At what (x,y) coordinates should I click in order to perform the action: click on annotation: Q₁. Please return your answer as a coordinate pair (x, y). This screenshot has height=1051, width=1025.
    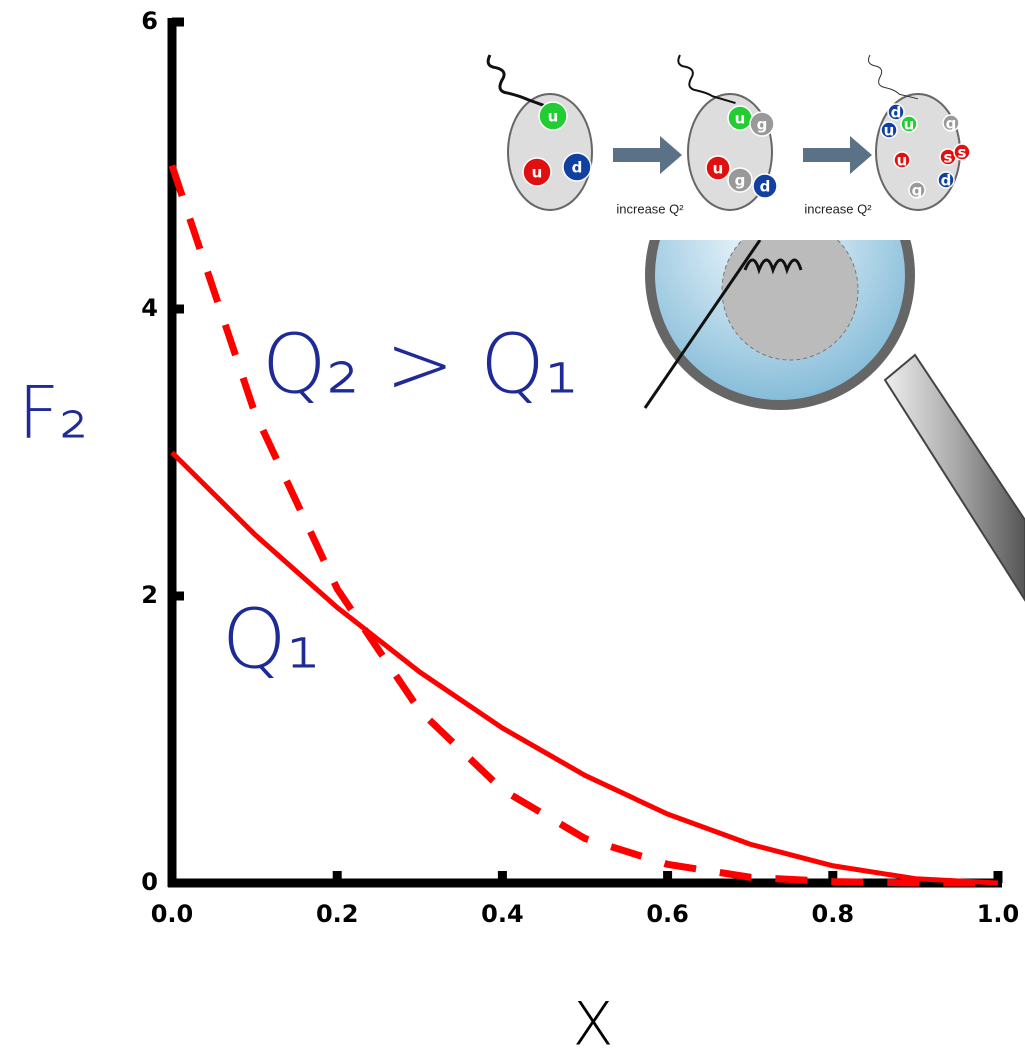
    Looking at the image, I should click on (270, 640).